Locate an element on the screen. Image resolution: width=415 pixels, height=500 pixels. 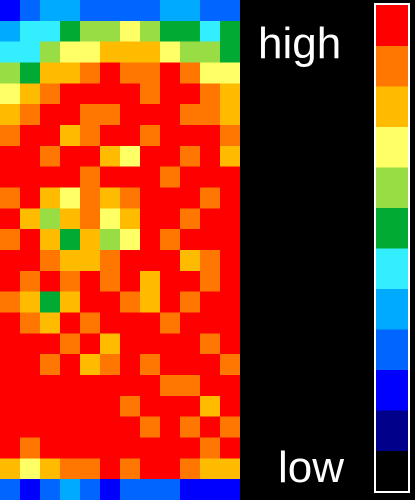
colorbar is located at coordinates (392, 248).